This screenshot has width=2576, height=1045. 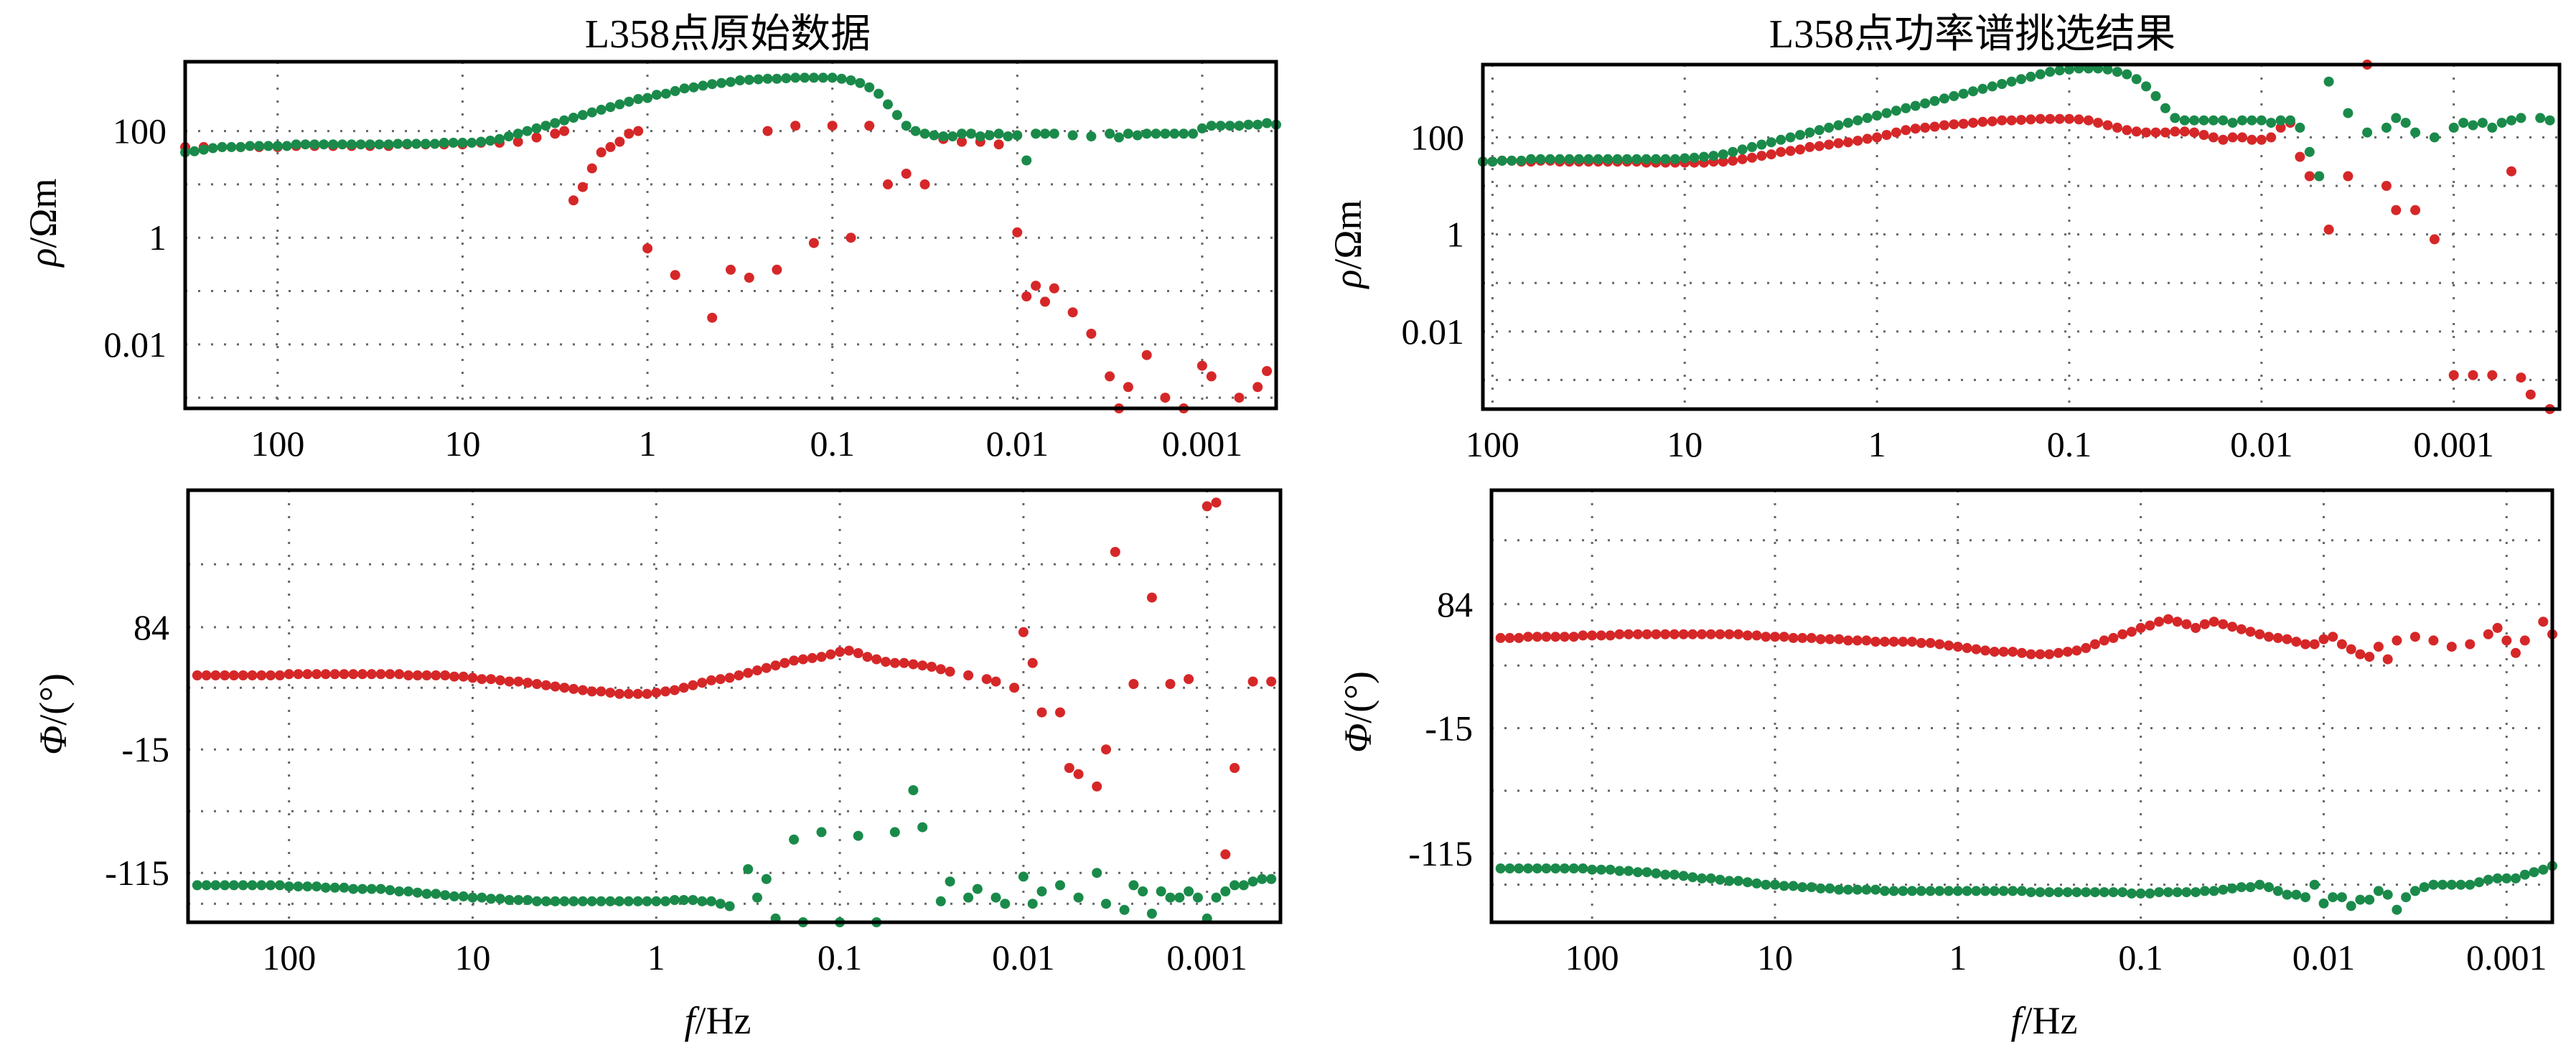 I want to click on rho-raw-plot-frame, so click(x=730, y=236).